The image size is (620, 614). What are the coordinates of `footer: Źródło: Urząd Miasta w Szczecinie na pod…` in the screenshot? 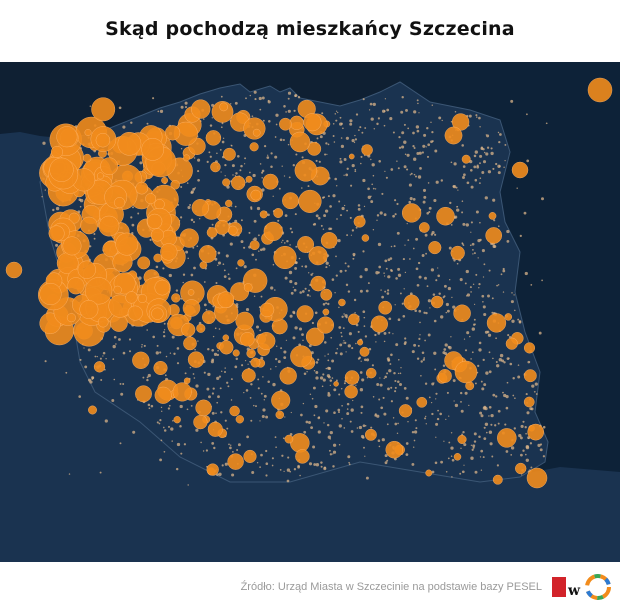 It's located at (310, 590).